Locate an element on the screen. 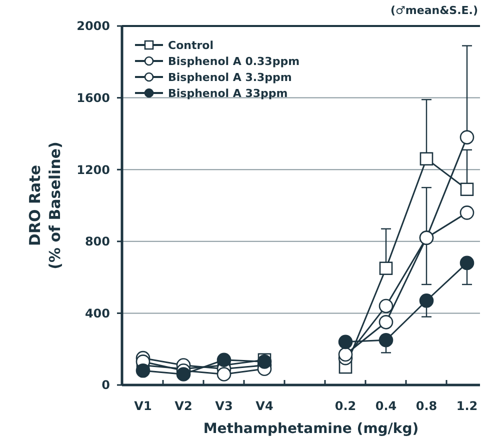  x-tick-label: V4 is located at coordinates (265, 406).